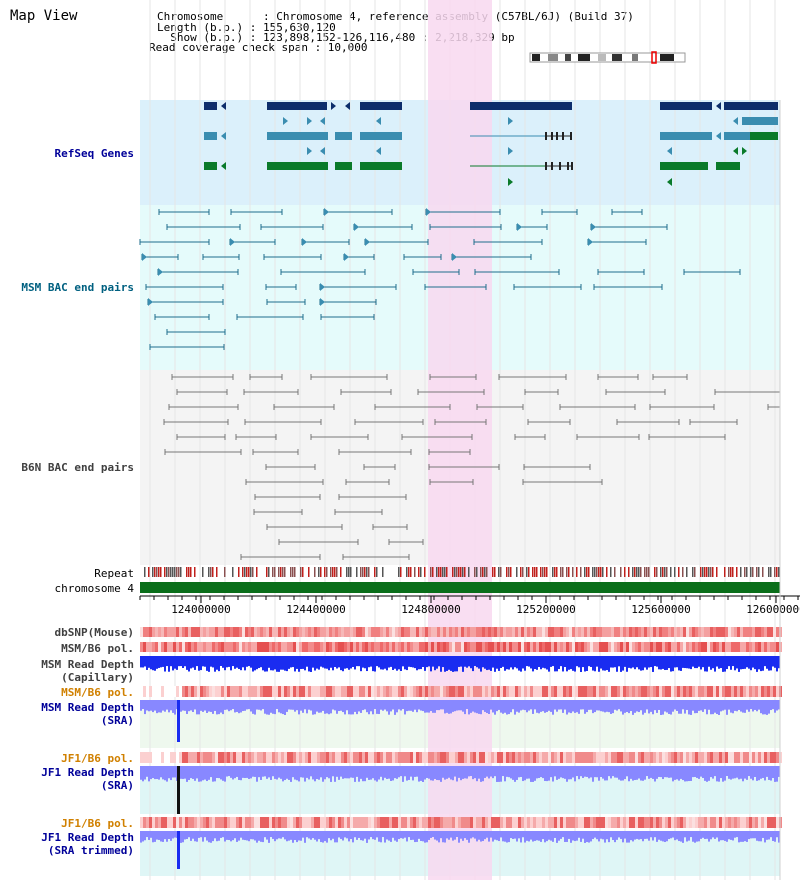  I want to click on track-label-jf1-b6-pol-trimmed: JF1/B6 pol., so click(97, 823).